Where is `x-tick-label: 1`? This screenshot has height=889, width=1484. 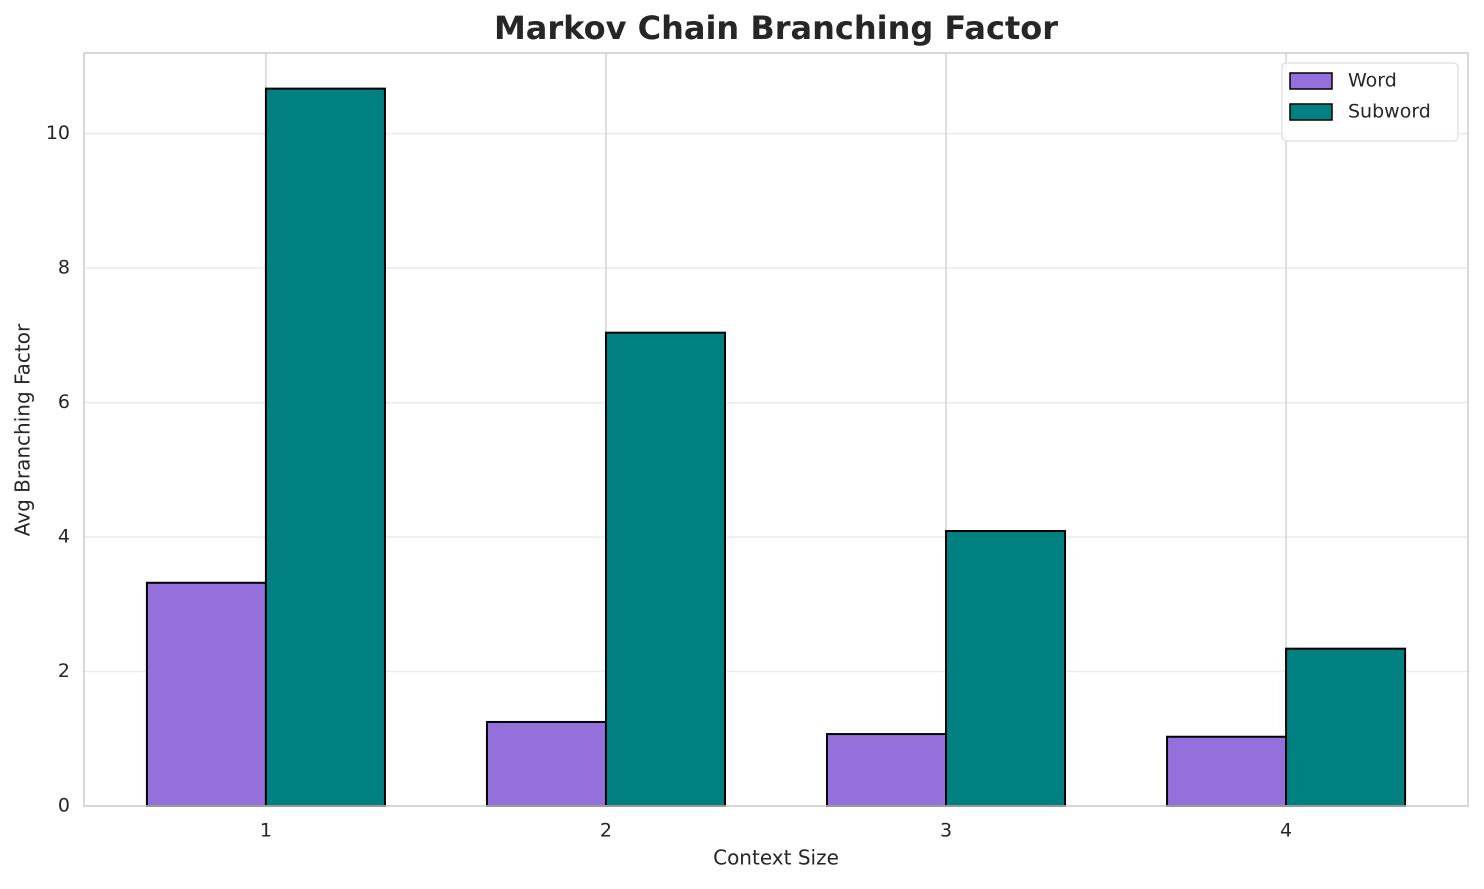 x-tick-label: 1 is located at coordinates (266, 831).